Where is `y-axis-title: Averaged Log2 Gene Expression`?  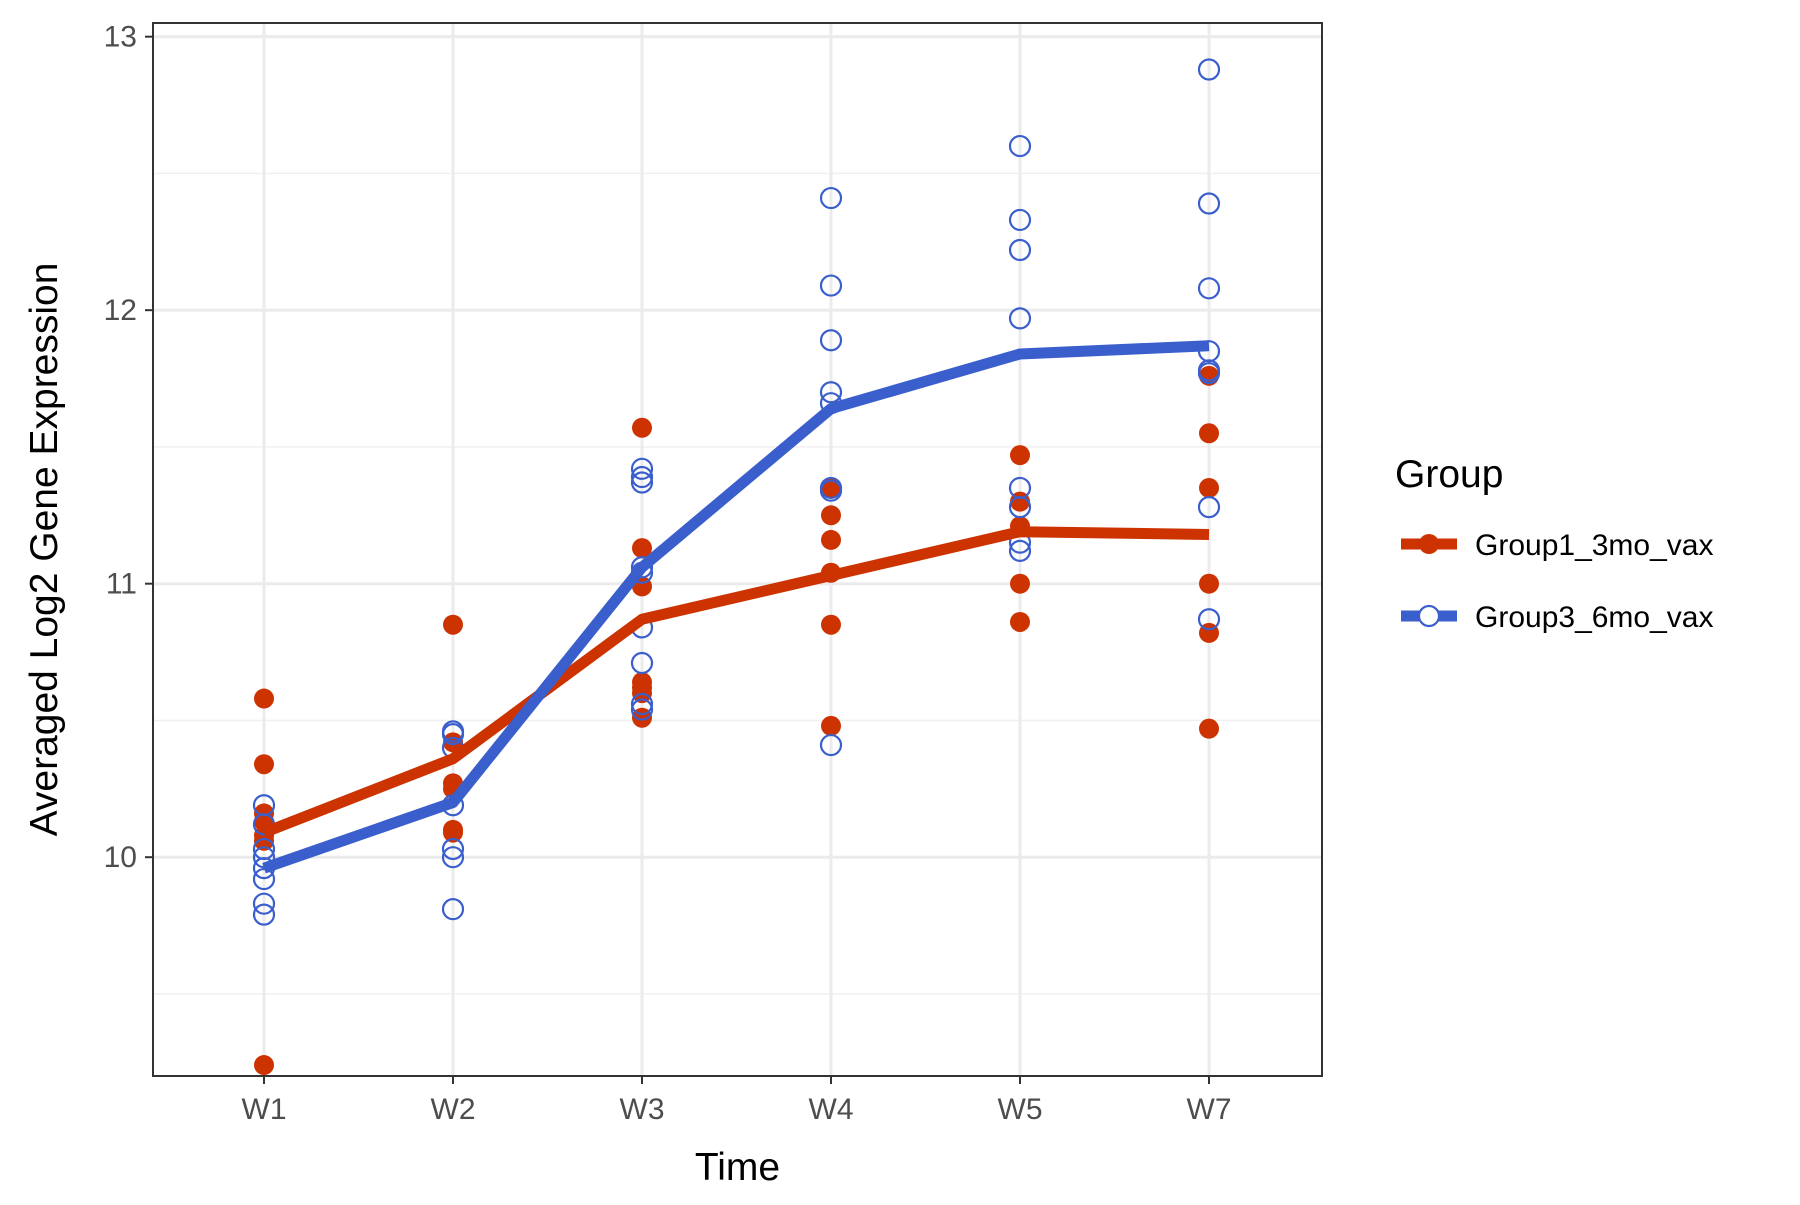
y-axis-title: Averaged Log2 Gene Expression is located at coordinates (44, 550).